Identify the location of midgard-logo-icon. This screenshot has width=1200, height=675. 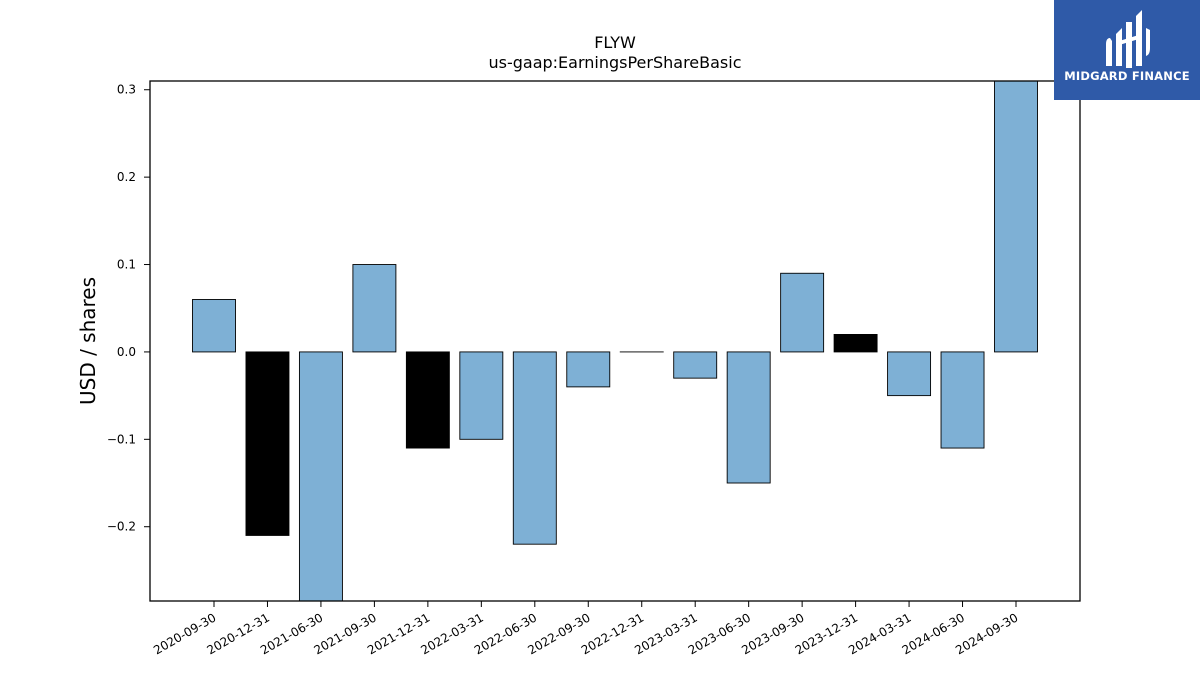
(1128, 39).